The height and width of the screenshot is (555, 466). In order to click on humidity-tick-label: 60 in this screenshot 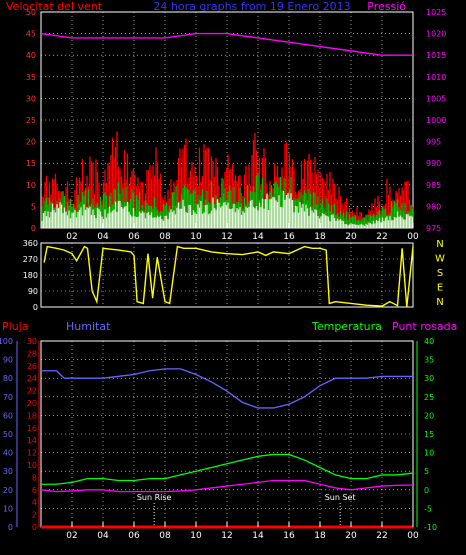, I will do `click(8, 415)`.